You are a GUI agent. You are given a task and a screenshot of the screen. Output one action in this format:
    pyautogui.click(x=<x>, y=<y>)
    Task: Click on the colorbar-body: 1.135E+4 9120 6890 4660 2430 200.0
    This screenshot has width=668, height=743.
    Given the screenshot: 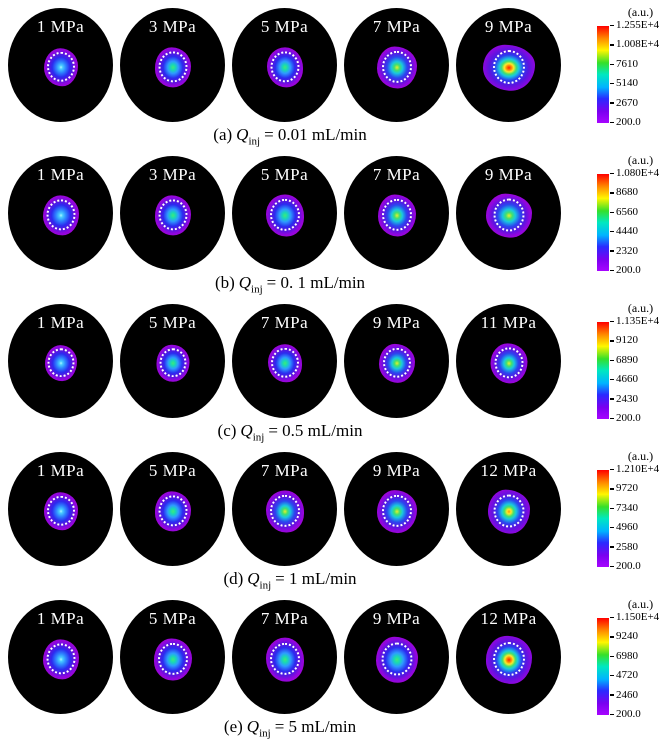 What is the action you would take?
    pyautogui.click(x=632, y=370)
    